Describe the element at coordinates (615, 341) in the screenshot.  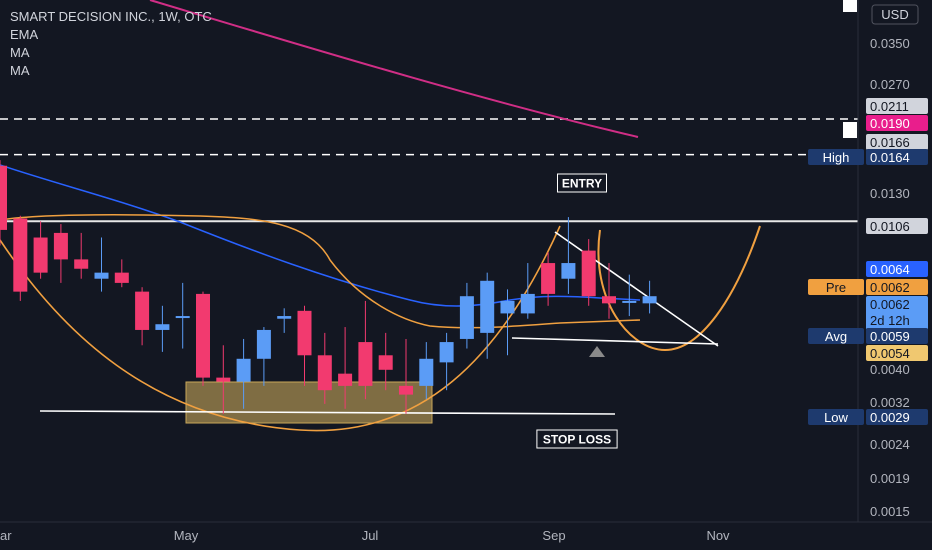
I see `triangle-lower-line` at that location.